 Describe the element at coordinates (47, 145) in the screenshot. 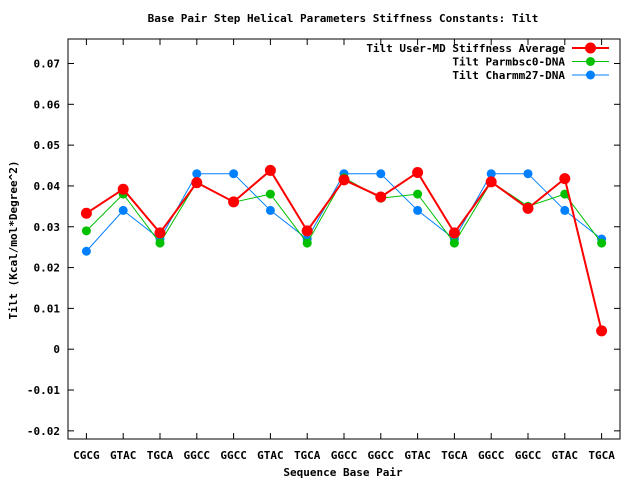

I see `y-tick-label: 0.05` at that location.